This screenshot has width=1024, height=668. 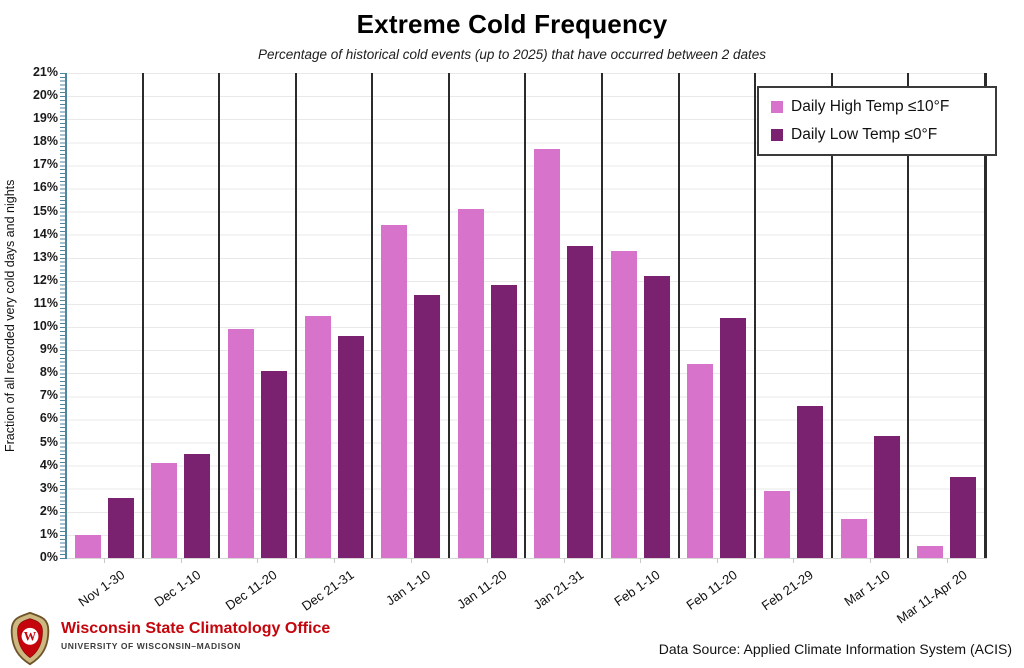 I want to click on category-group-4: Dec 21-31, so click(x=335, y=343).